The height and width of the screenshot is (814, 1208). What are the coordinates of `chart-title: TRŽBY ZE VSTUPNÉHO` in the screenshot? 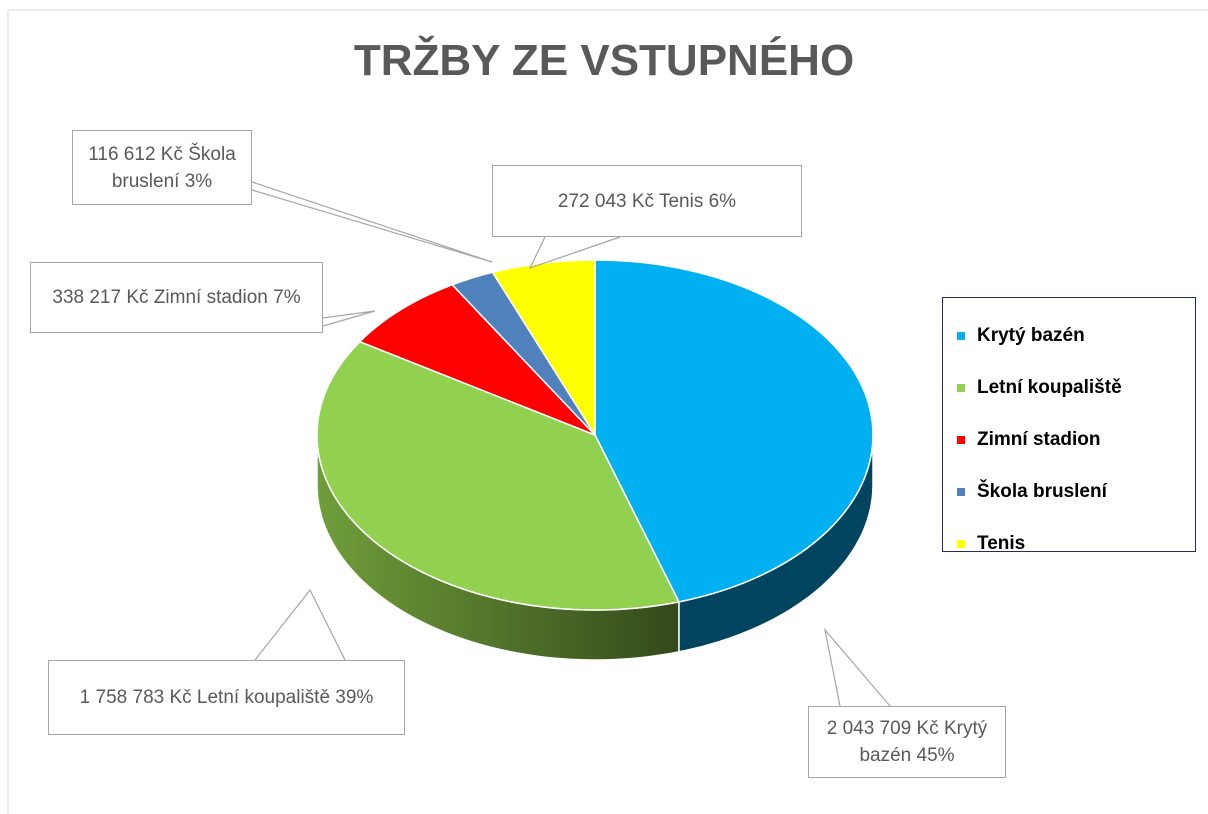 It's located at (604, 60).